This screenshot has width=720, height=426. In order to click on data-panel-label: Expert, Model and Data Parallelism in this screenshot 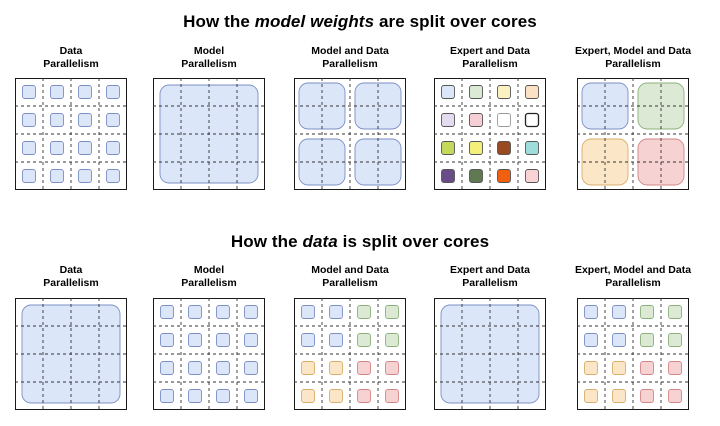, I will do `click(633, 277)`.